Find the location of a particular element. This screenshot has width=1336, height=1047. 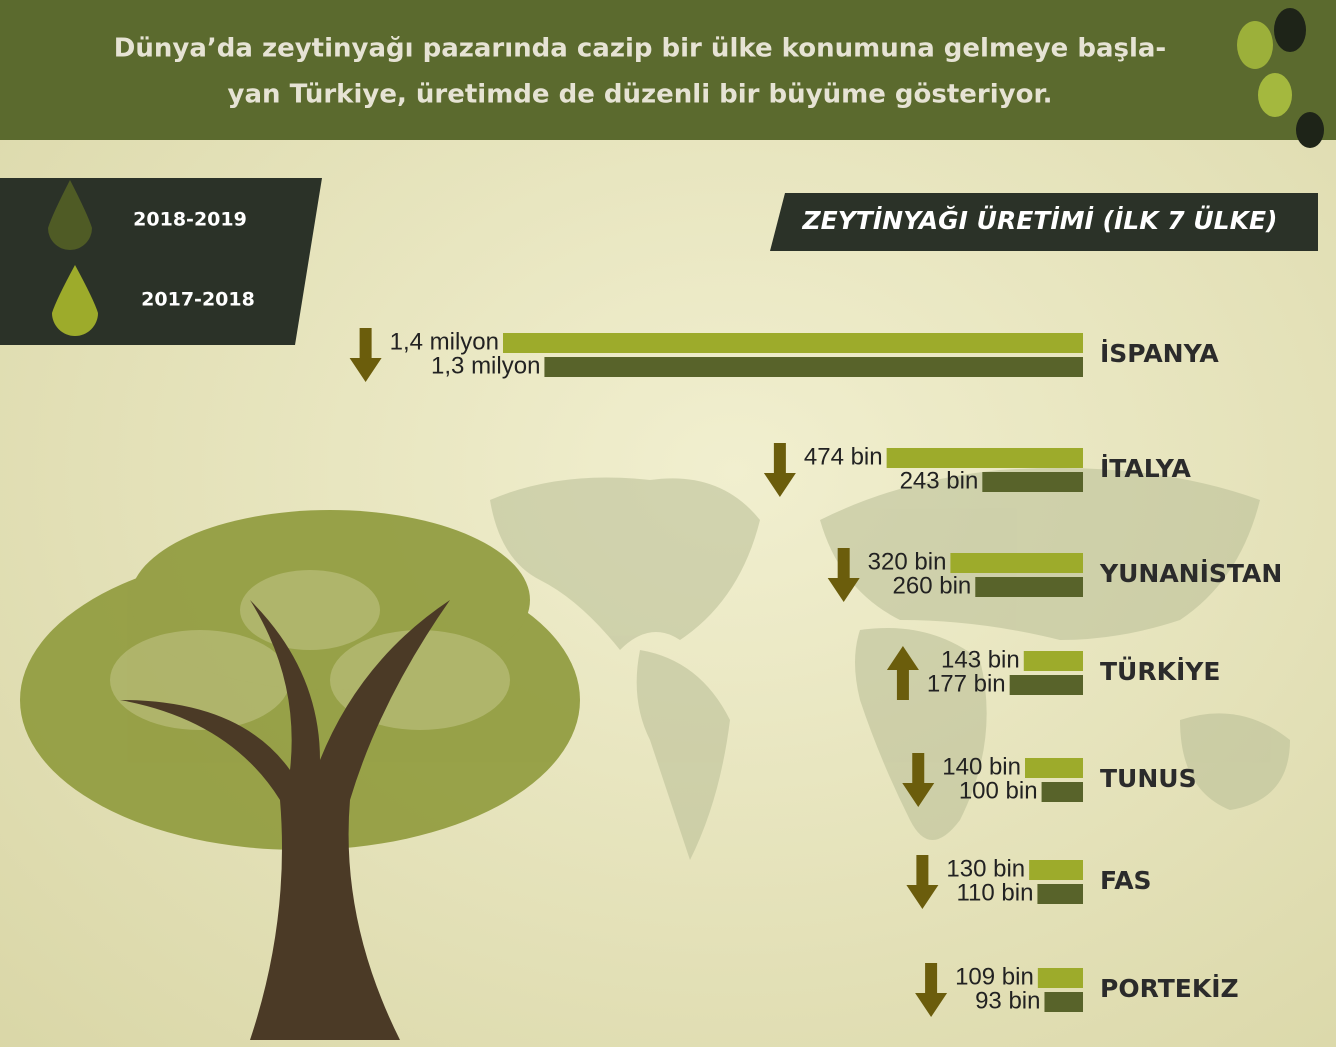

value-label: 260 bin is located at coordinates (932, 585).